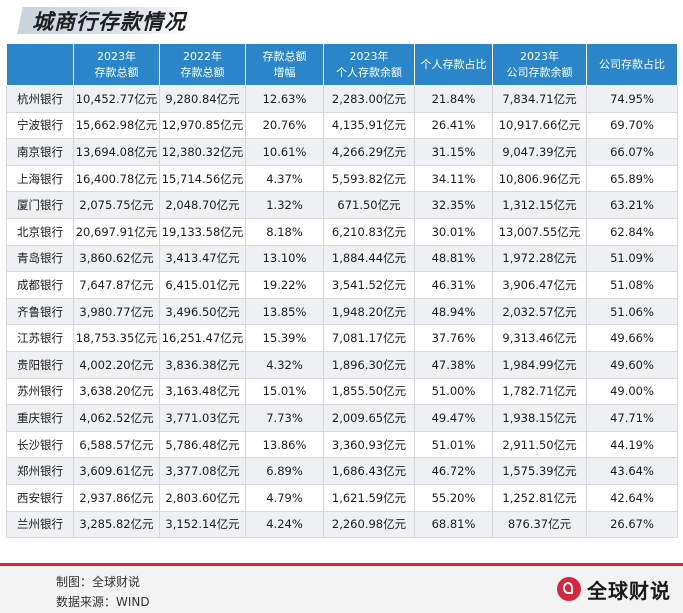 The height and width of the screenshot is (613, 683). What do you see at coordinates (539, 152) in the screenshot?
I see `table-cell: 9,047.39亿元` at bounding box center [539, 152].